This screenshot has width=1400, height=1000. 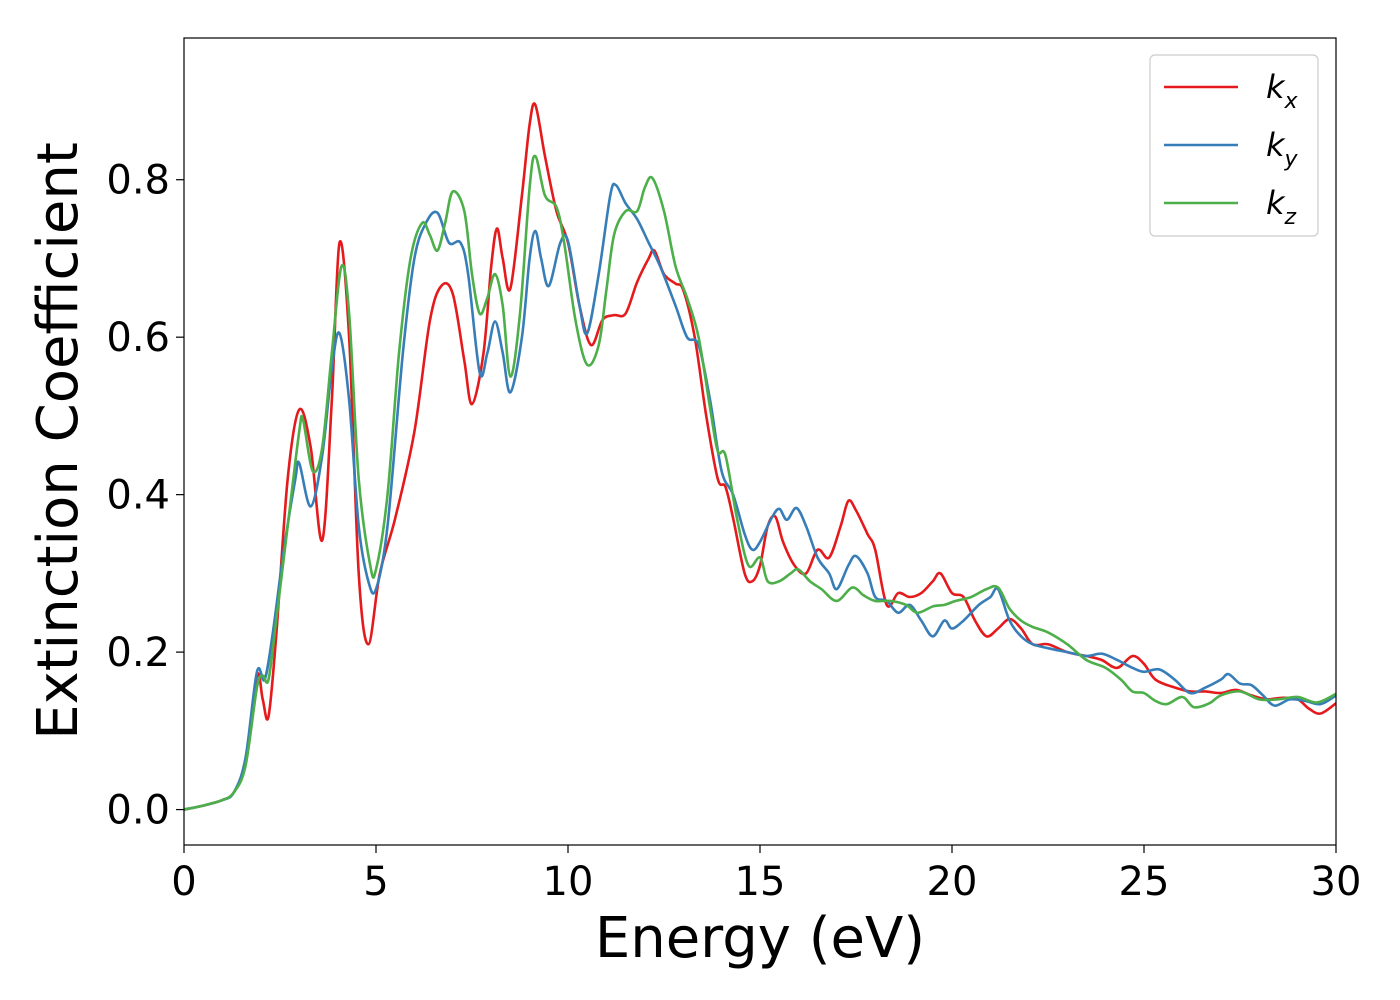 I want to click on legend-label-k-y: ky, so click(x=1282, y=149).